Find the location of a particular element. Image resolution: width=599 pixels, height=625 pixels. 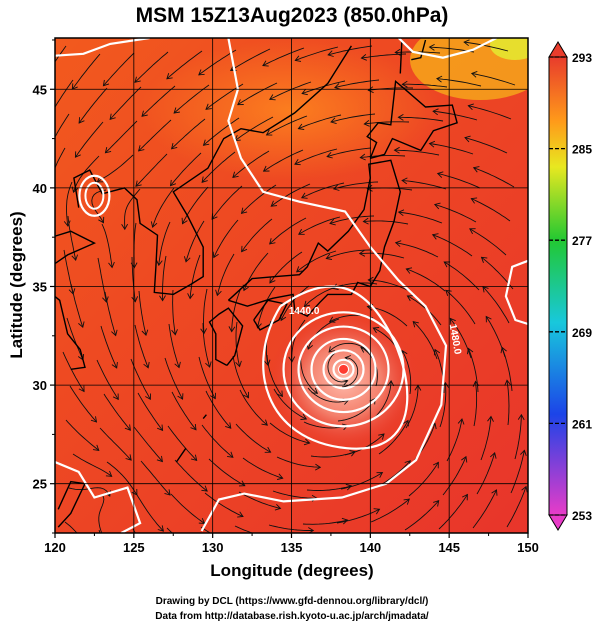

cyclone-center-marker is located at coordinates (344, 369).